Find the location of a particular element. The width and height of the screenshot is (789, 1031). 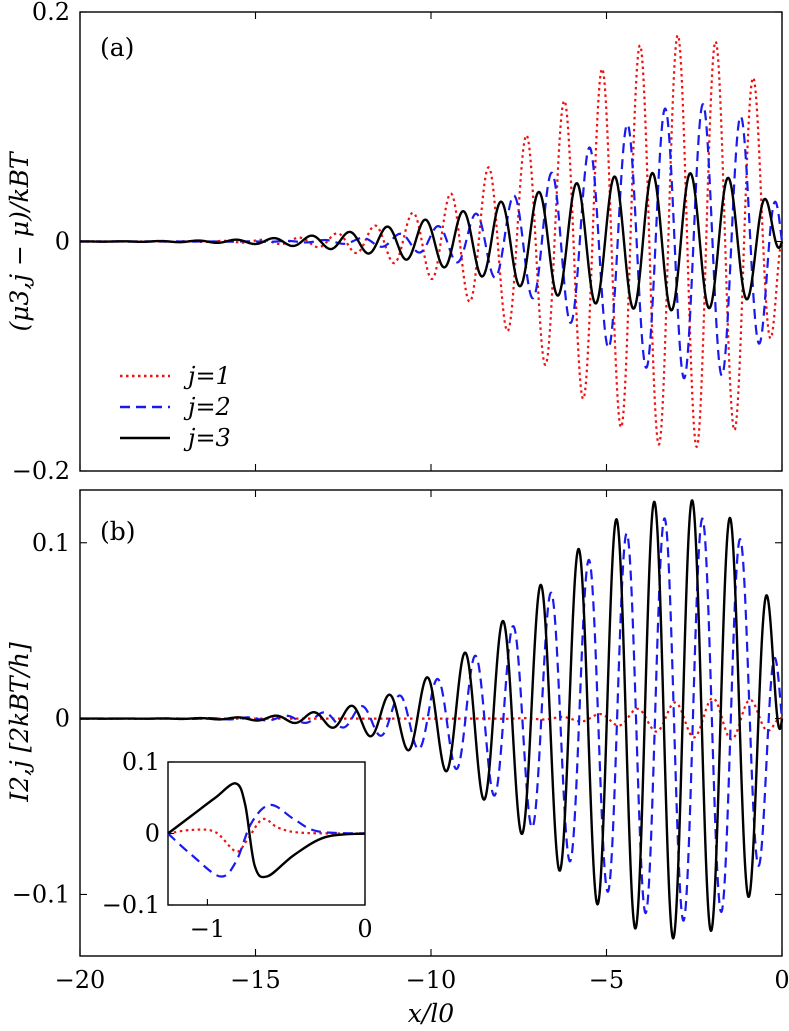

inset-lines is located at coordinates (266, 830).